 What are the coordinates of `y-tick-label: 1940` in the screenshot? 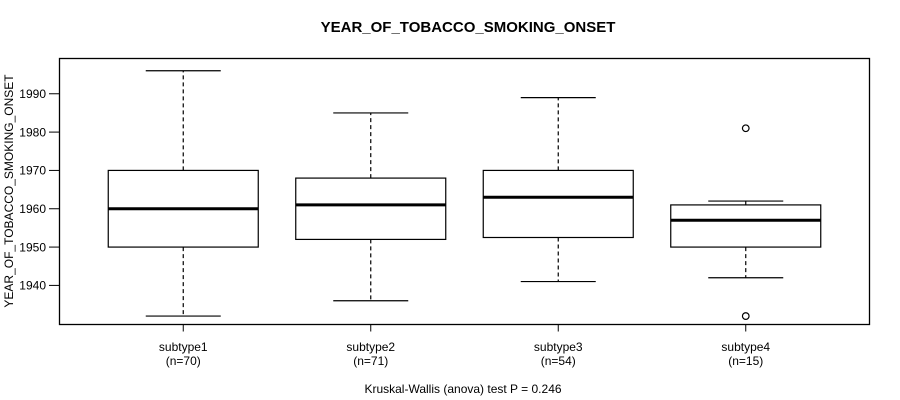 It's located at (32, 286).